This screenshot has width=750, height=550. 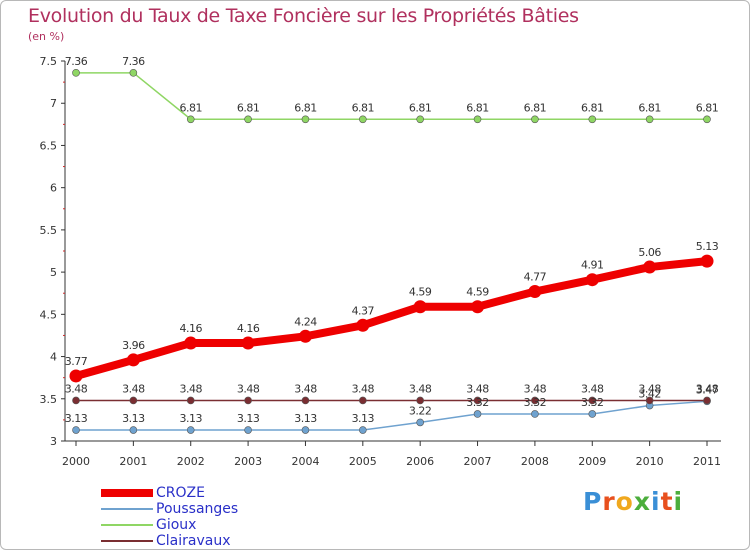 What do you see at coordinates (53, 188) in the screenshot?
I see `y-tick-label: 6` at bounding box center [53, 188].